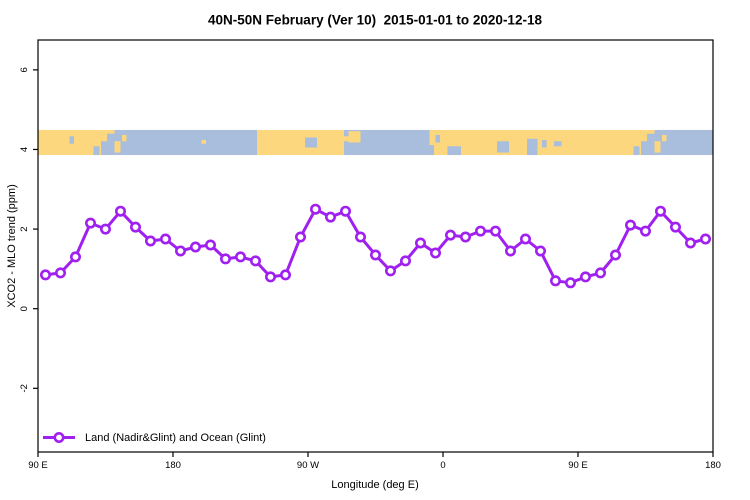 The height and width of the screenshot is (500, 750). Describe the element at coordinates (12, 246) in the screenshot. I see `y-axis-title: XCO2 - MLO trend (ppm)` at that location.